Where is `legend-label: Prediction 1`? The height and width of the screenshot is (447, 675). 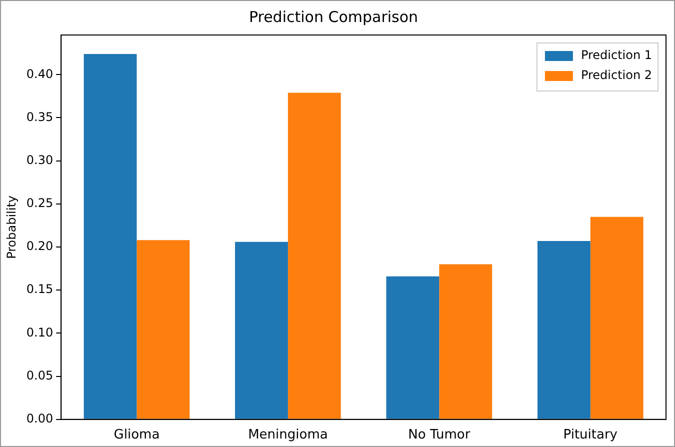 legend-label: Prediction 1 is located at coordinates (616, 55).